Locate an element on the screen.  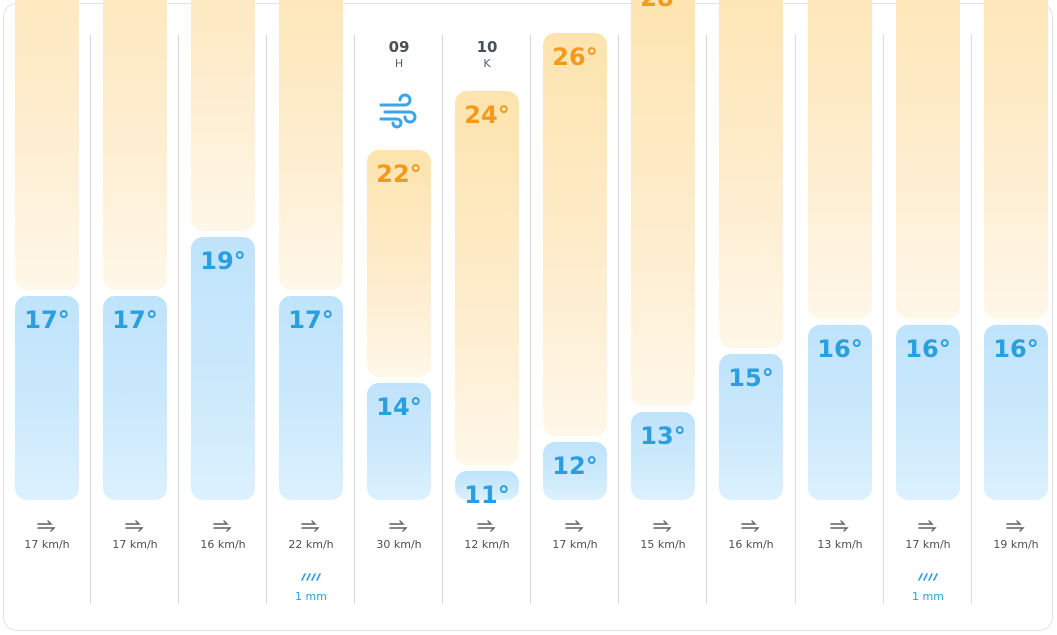
low-temp-bar: 14° is located at coordinates (399, 441).